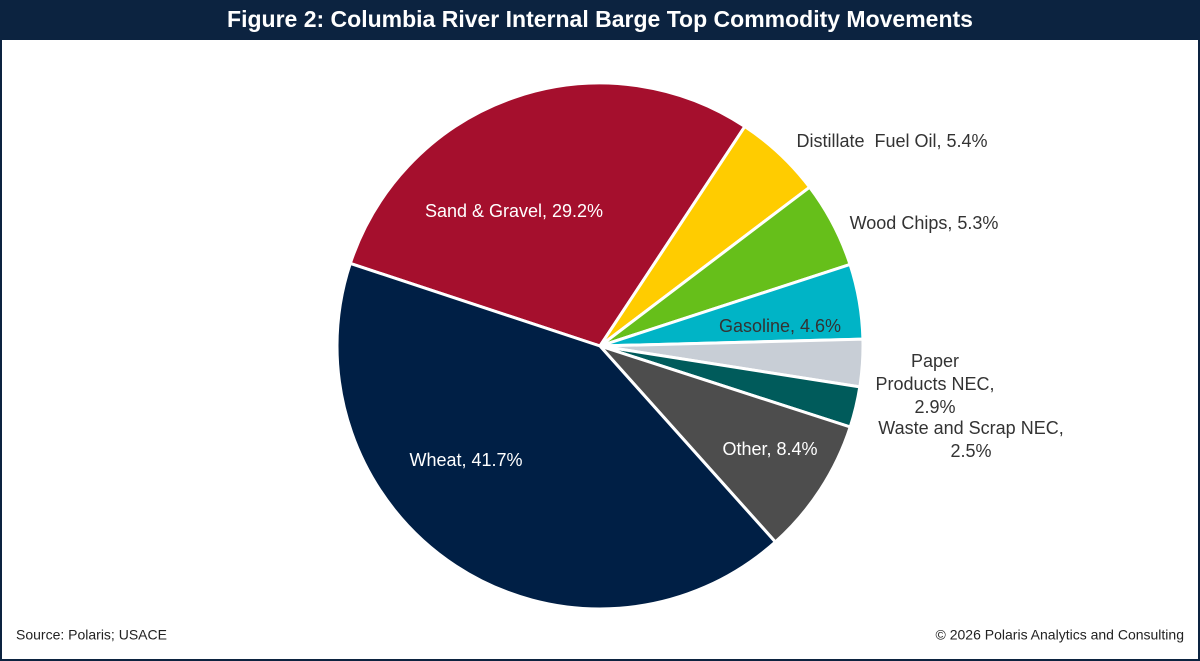 This screenshot has height=661, width=1200. I want to click on data-label: Waste and Scrap NEC,, so click(970, 428).